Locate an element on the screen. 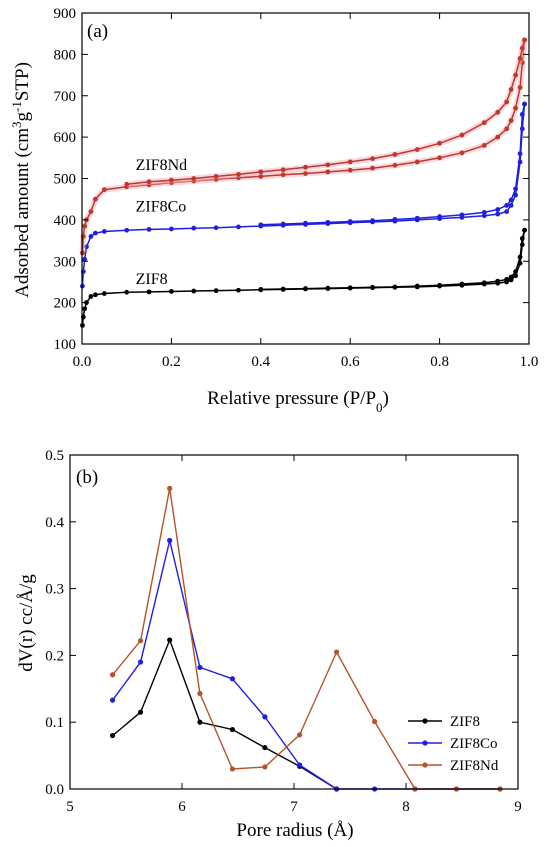  panel-b-y-tick-label: 0.2 is located at coordinates (54, 656).